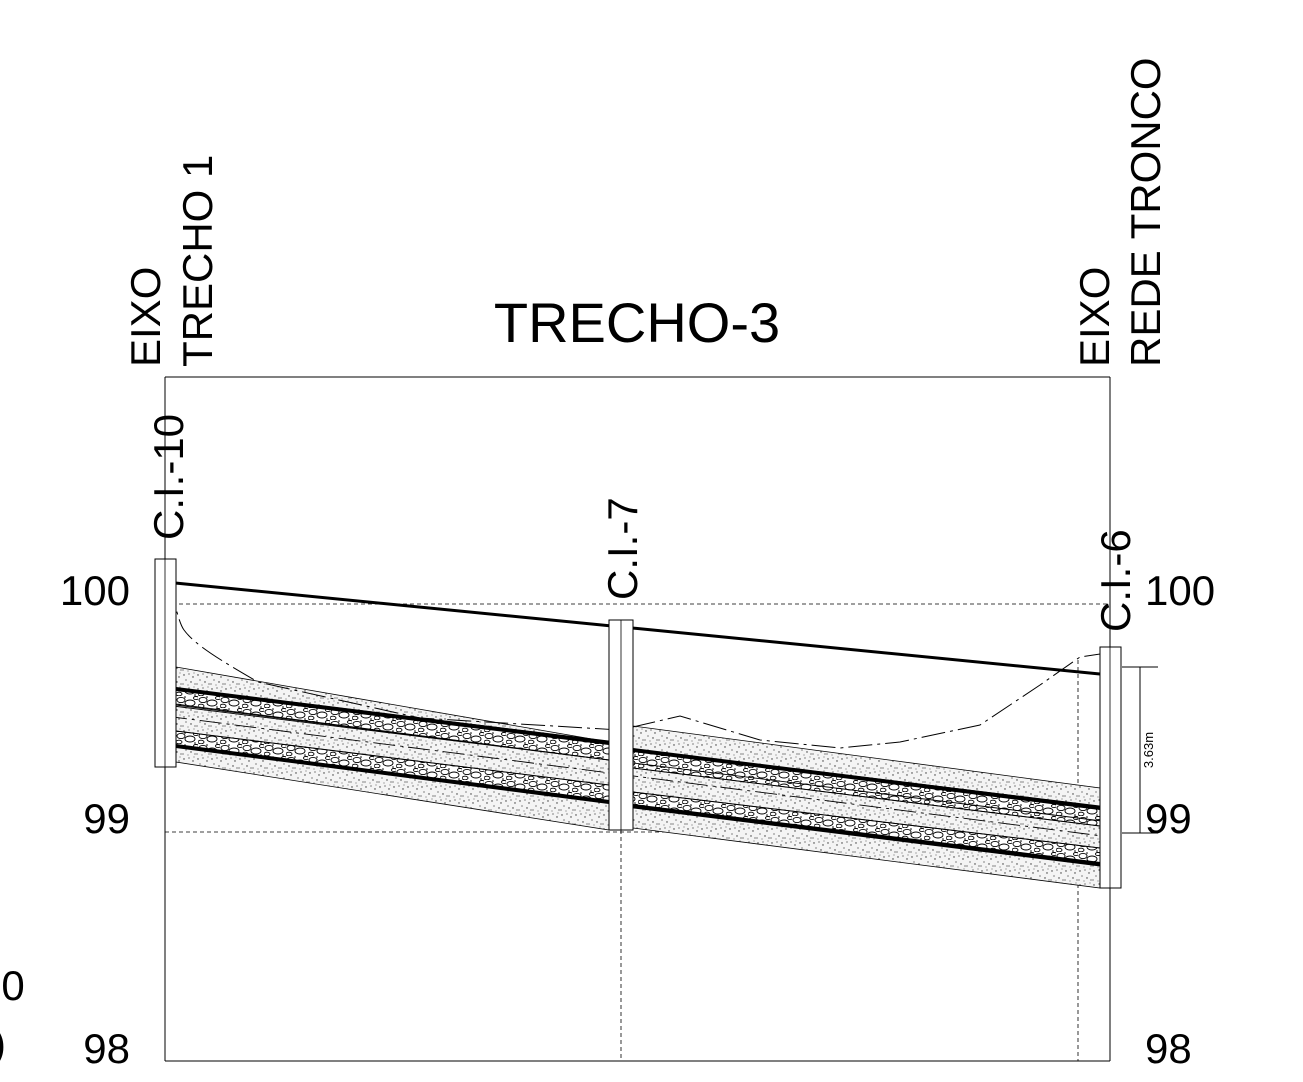 The width and height of the screenshot is (1303, 1082). Describe the element at coordinates (106, 1048) in the screenshot. I see `tick-left-98: 98` at that location.